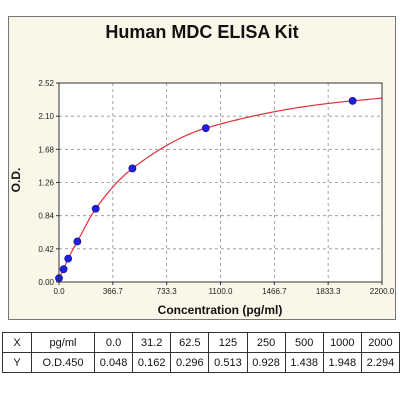 Image resolution: width=404 pixels, height=404 pixels. What do you see at coordinates (167, 291) in the screenshot?
I see `x-tick-label: 733.3` at bounding box center [167, 291].